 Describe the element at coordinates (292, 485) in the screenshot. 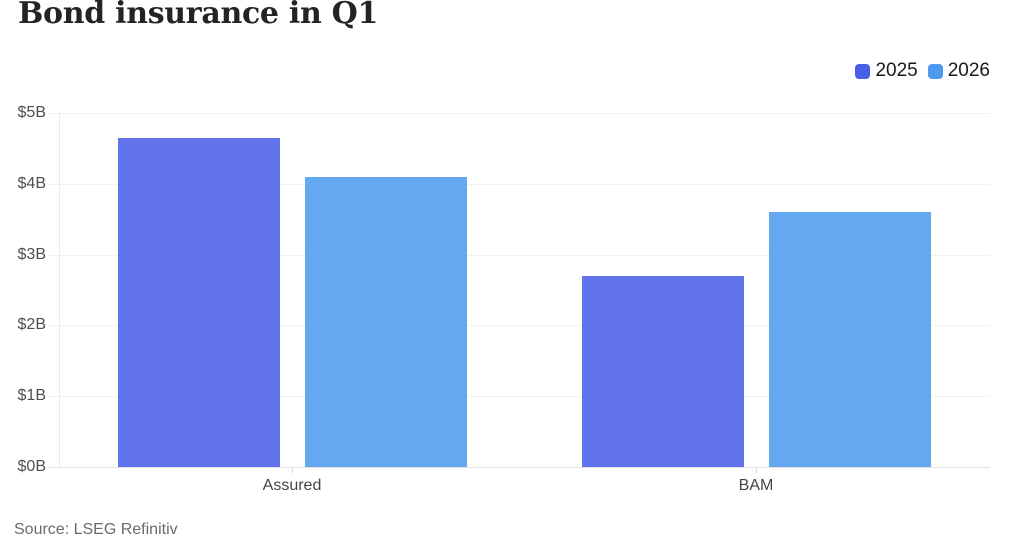

I see `x-category-label: Assured` at that location.